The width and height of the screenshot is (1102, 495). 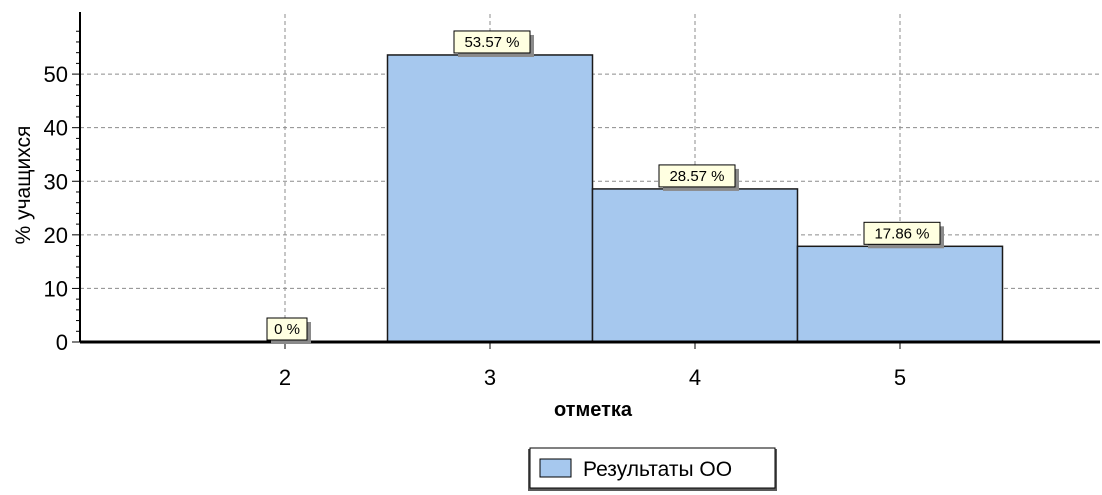 I want to click on data-label-text: 0 %, so click(x=287, y=329).